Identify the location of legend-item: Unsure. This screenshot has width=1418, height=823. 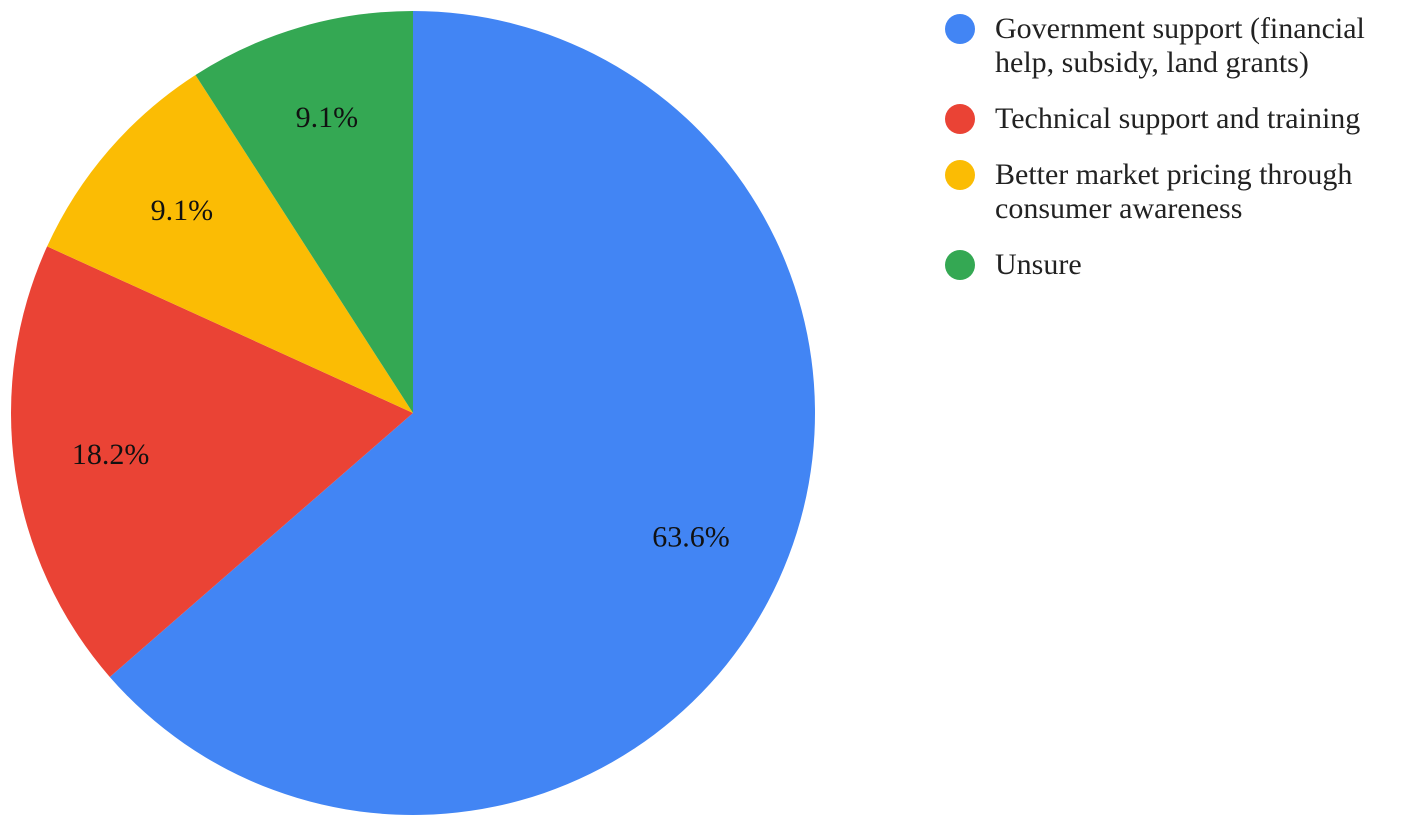
(1180, 265).